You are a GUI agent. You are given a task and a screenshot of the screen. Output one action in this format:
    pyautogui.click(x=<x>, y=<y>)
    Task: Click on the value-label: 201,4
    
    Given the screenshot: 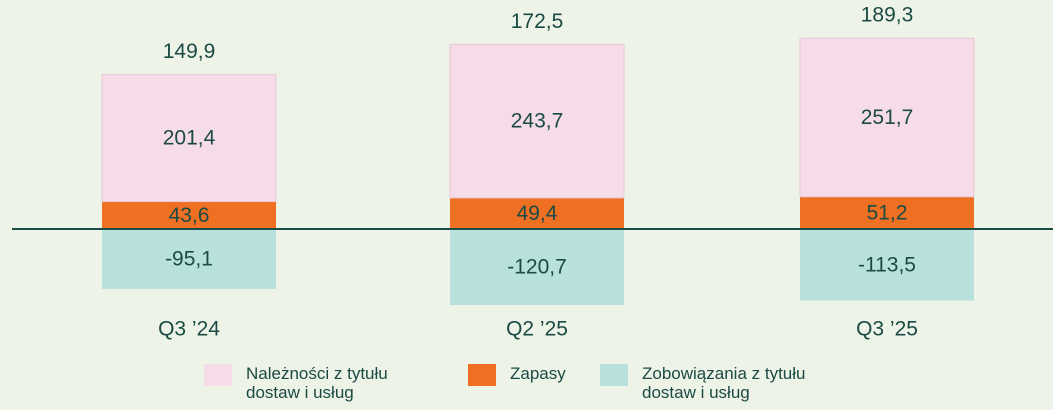 What is the action you would take?
    pyautogui.click(x=189, y=138)
    